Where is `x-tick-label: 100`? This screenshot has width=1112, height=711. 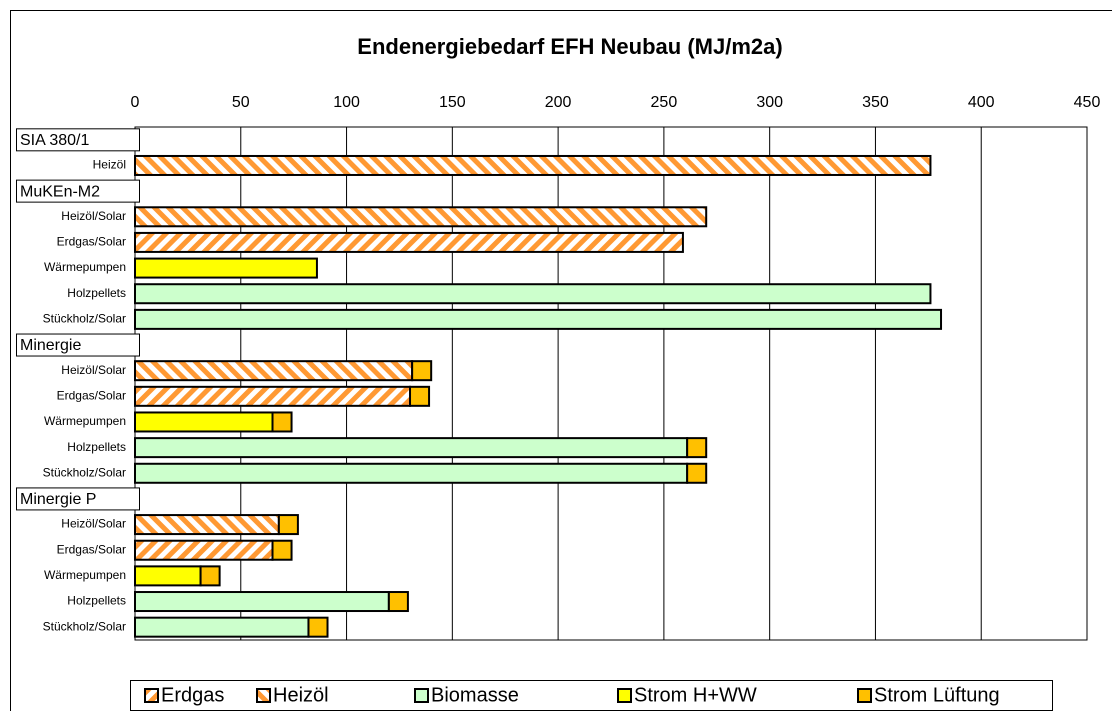 x-tick-label: 100 is located at coordinates (346, 102).